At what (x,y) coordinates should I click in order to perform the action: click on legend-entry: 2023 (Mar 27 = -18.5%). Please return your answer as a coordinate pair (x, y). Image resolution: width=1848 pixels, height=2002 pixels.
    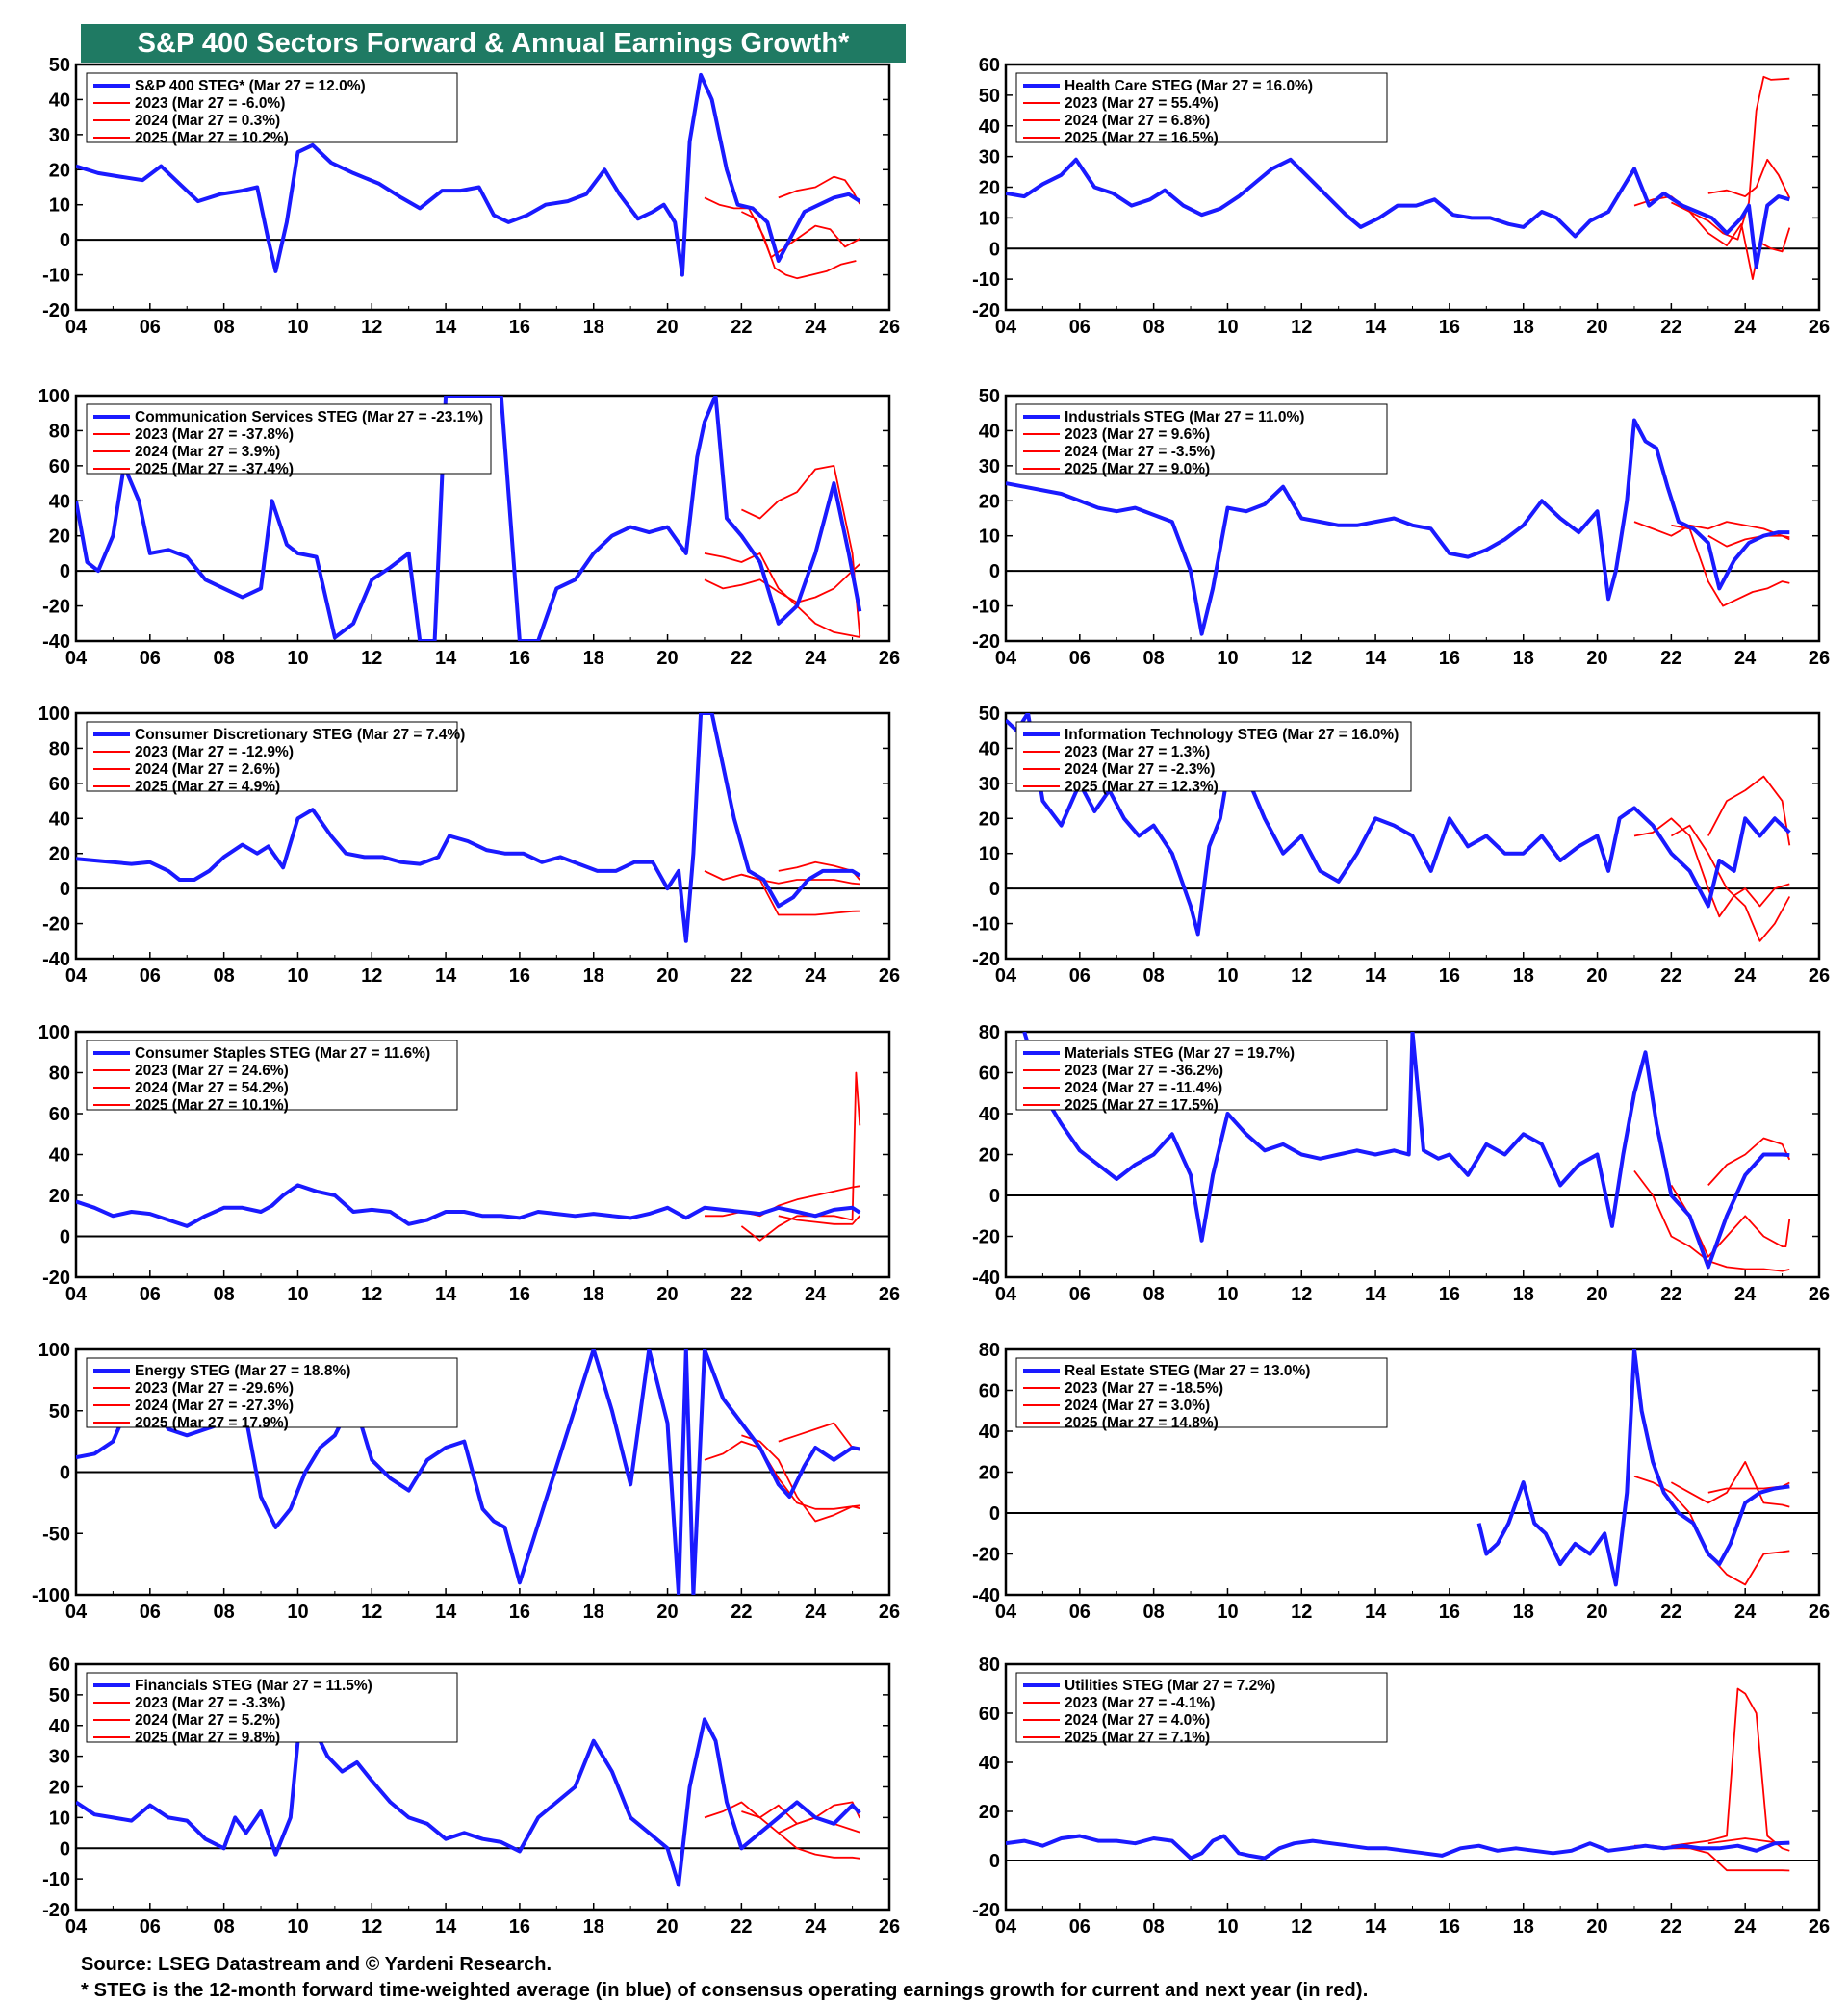
    Looking at the image, I should click on (1144, 1388).